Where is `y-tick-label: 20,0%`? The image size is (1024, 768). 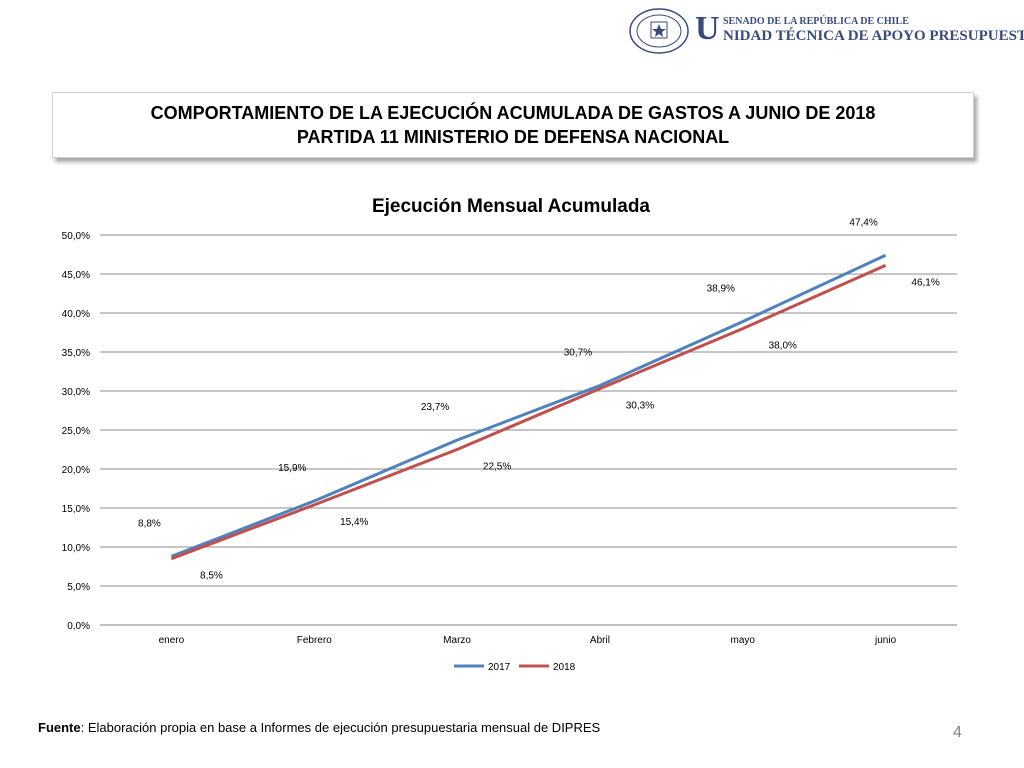
y-tick-label: 20,0% is located at coordinates (76, 470).